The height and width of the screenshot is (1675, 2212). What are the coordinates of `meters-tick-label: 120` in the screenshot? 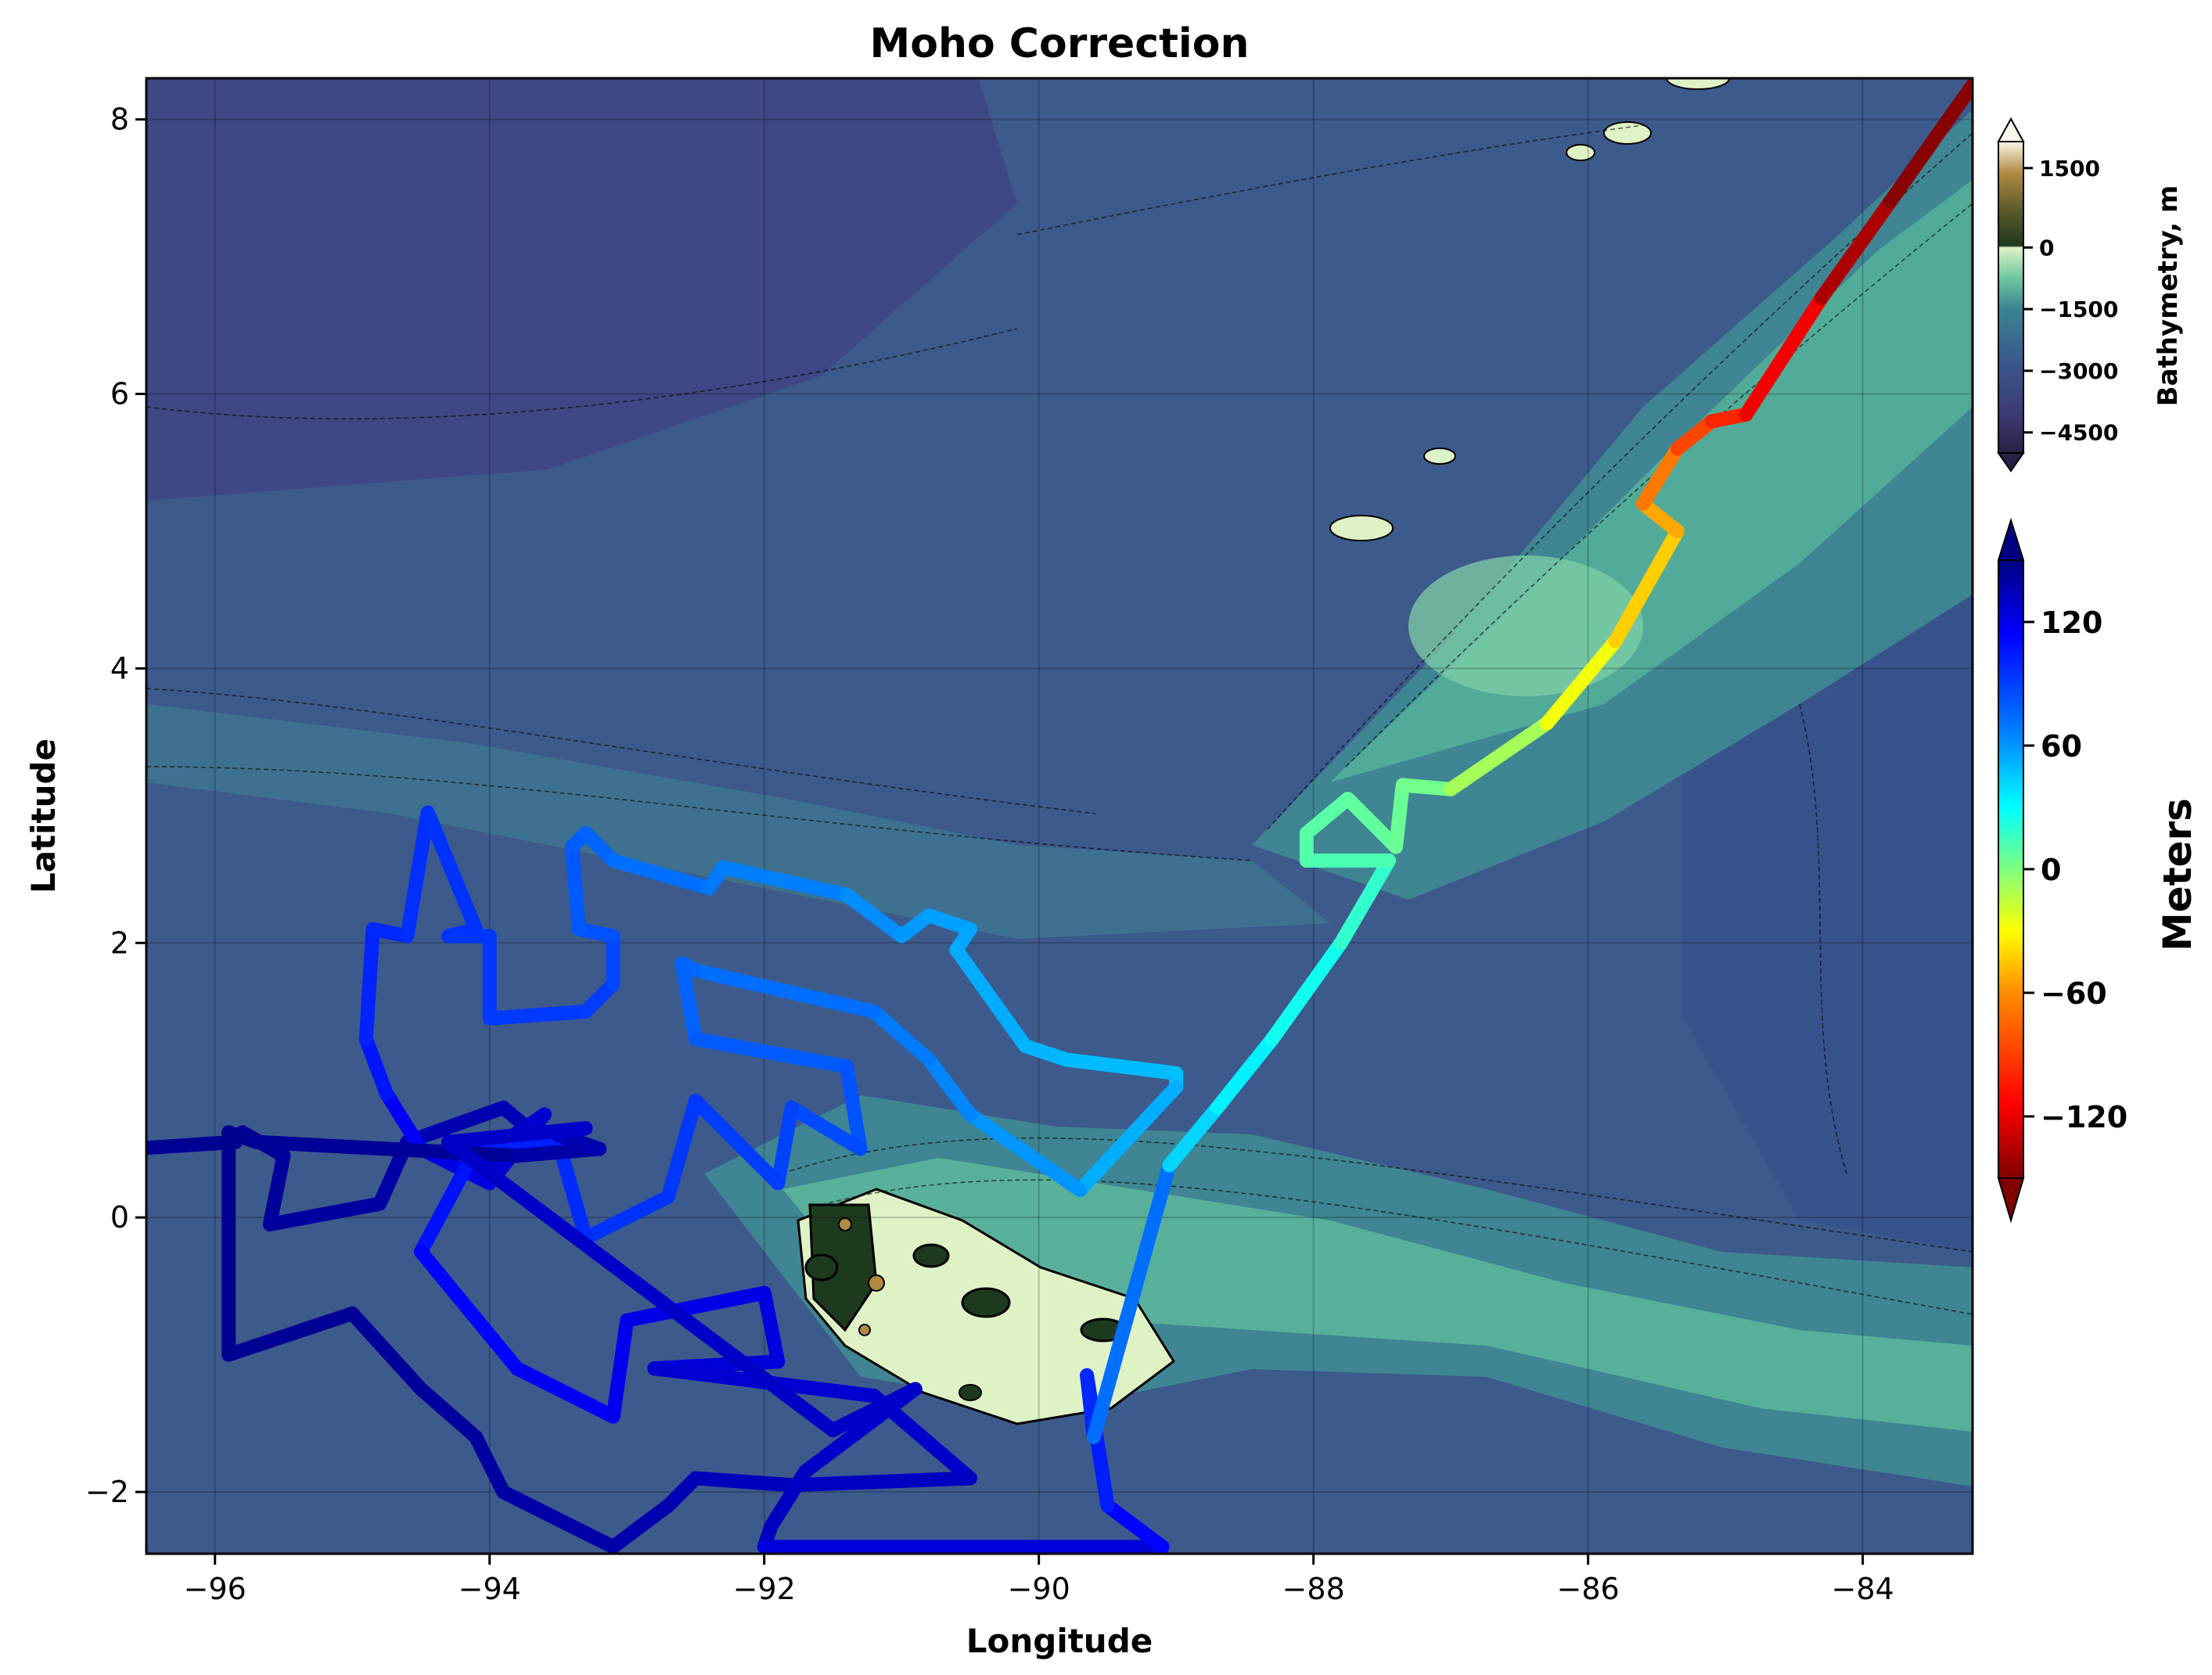 It's located at (2071, 623).